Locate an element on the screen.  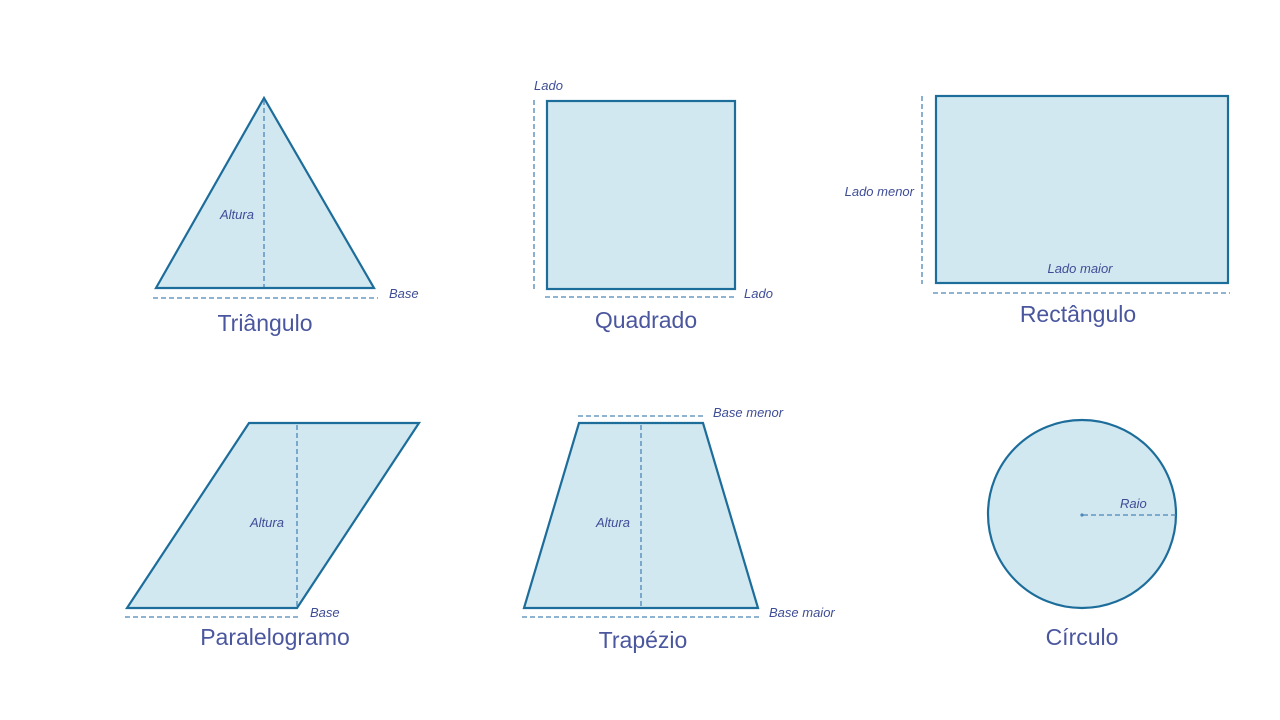
parallelogram-shape is located at coordinates (273, 515).